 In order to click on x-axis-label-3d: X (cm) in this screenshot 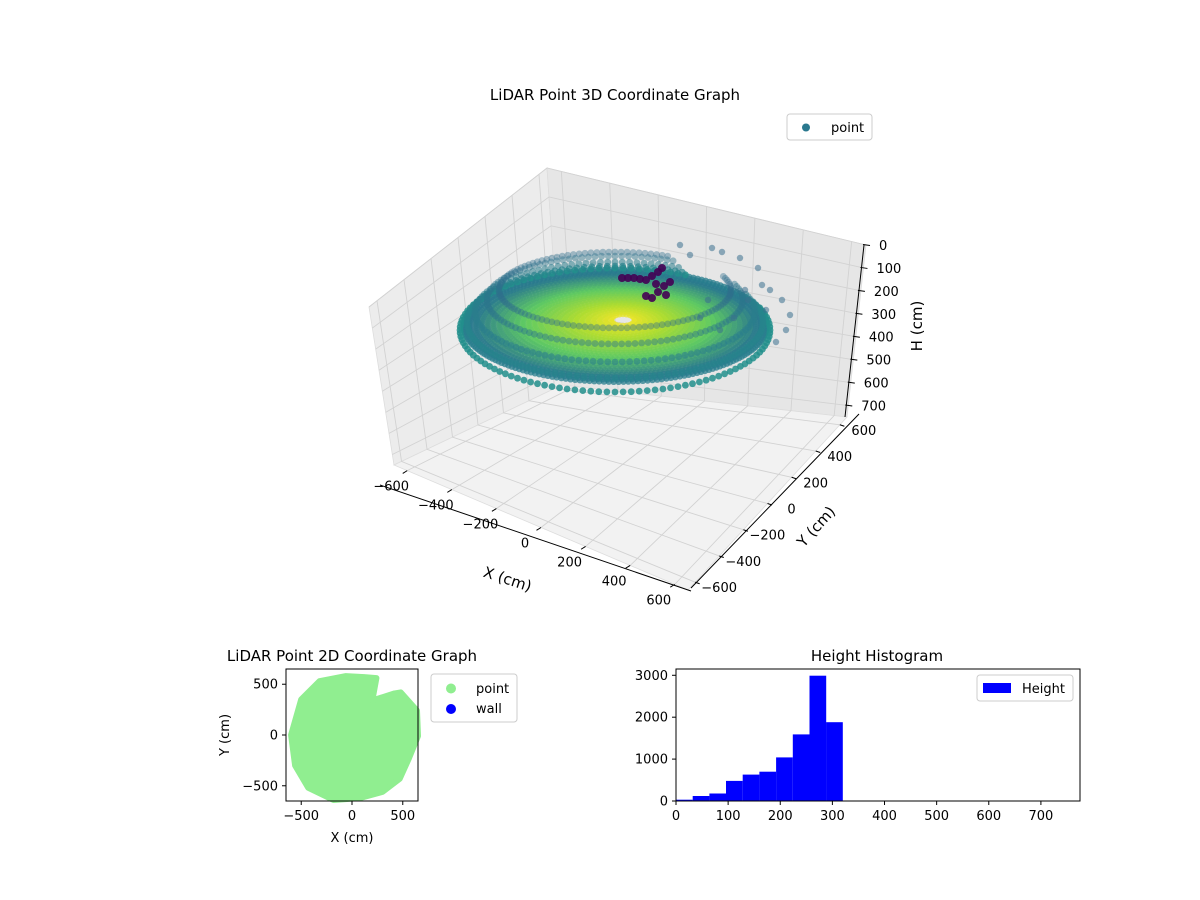, I will do `click(507, 579)`.